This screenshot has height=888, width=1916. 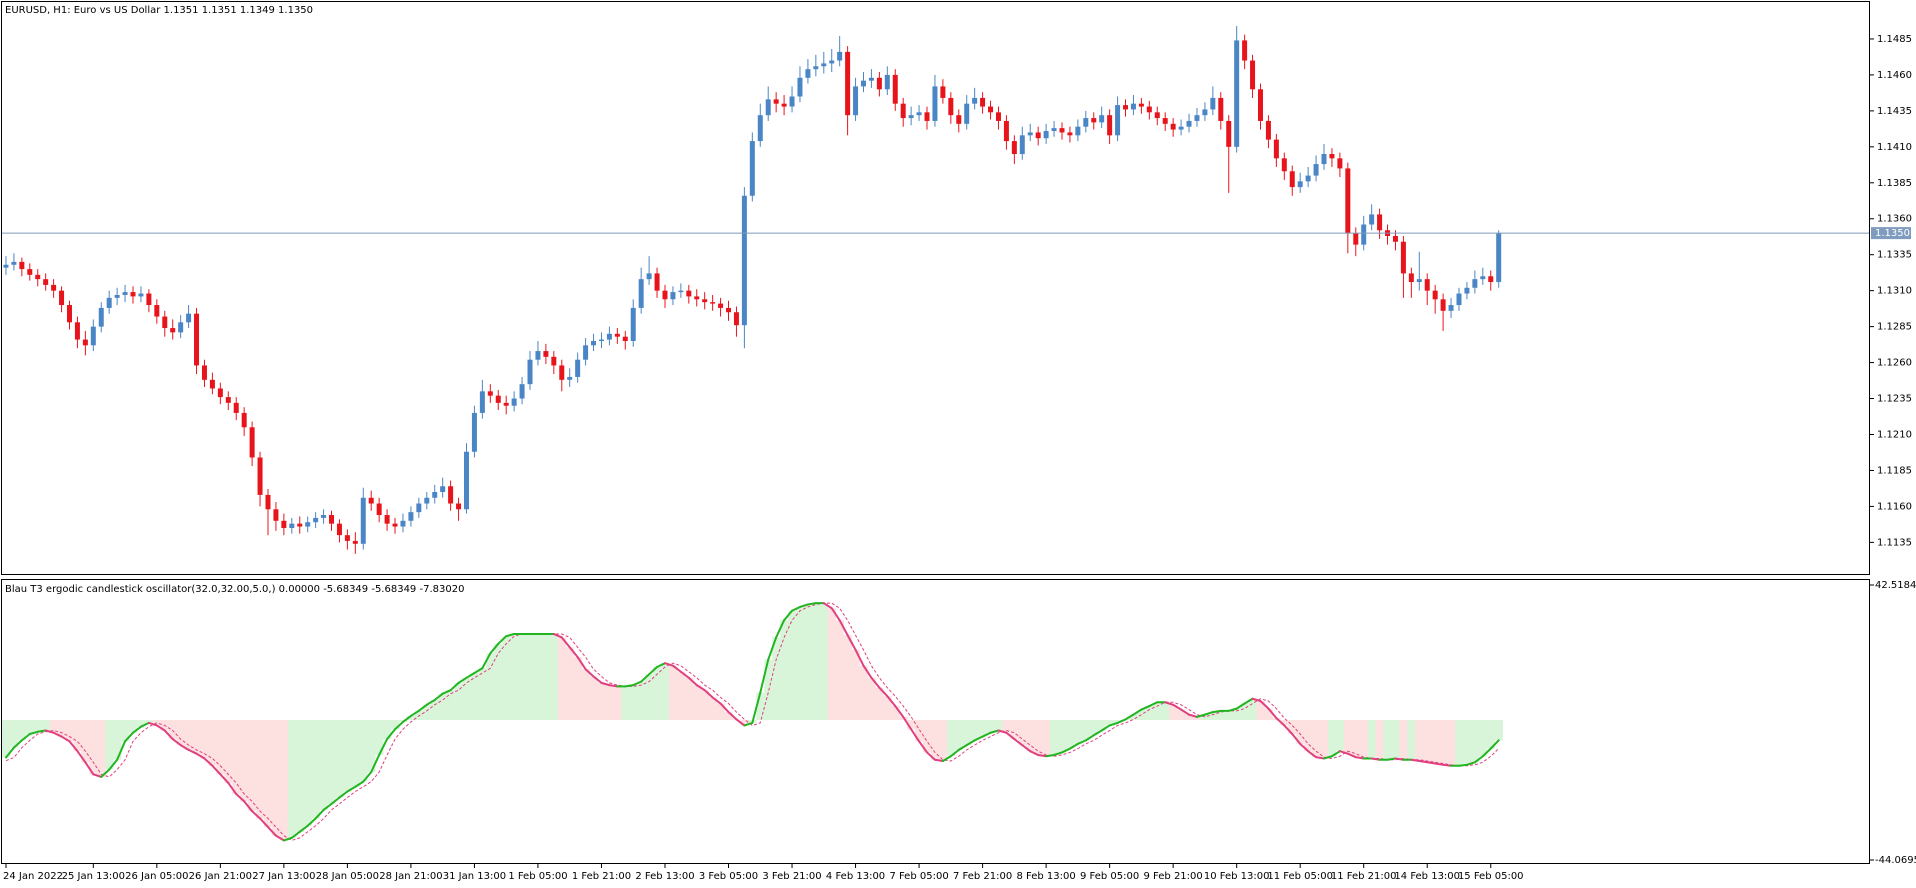 What do you see at coordinates (220, 876) in the screenshot?
I see `x-tick-label: 26 Jan 21:00` at bounding box center [220, 876].